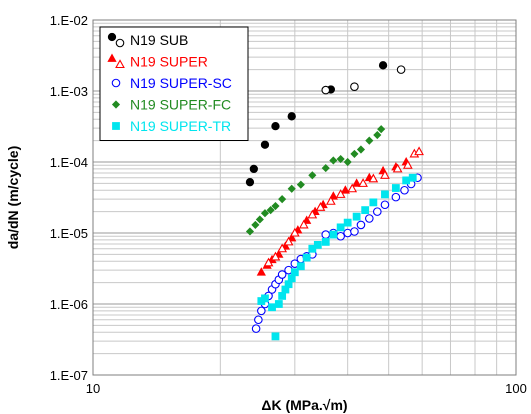  Describe the element at coordinates (516, 388) in the screenshot. I see `x-tick-label: 100` at that location.